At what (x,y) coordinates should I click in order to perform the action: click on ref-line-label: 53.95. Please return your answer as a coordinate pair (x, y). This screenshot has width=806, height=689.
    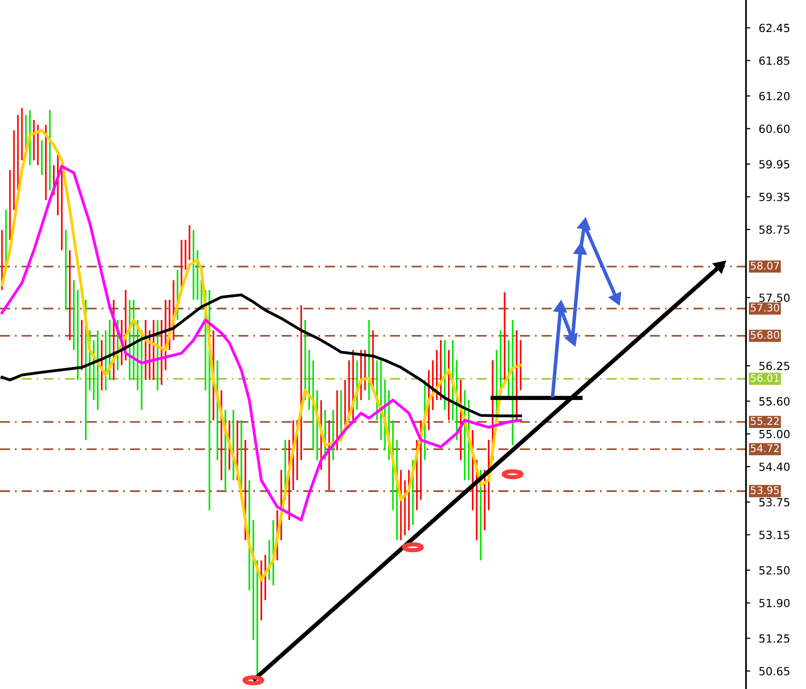
    Looking at the image, I should click on (764, 490).